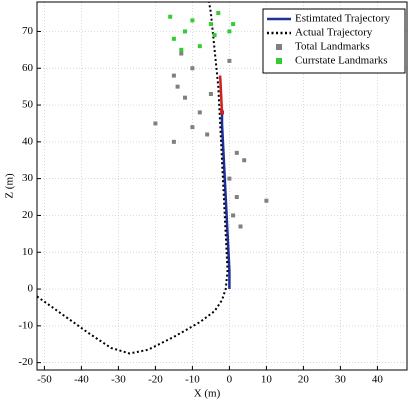  I want to click on legend-label: Estimtated Trajectory, so click(343, 19).